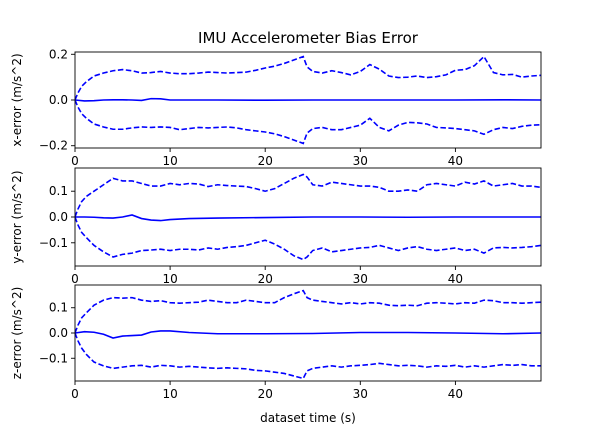 The height and width of the screenshot is (430, 600). Describe the element at coordinates (17, 99) in the screenshot. I see `y-axis-label: x-error (m/s^2)` at that location.